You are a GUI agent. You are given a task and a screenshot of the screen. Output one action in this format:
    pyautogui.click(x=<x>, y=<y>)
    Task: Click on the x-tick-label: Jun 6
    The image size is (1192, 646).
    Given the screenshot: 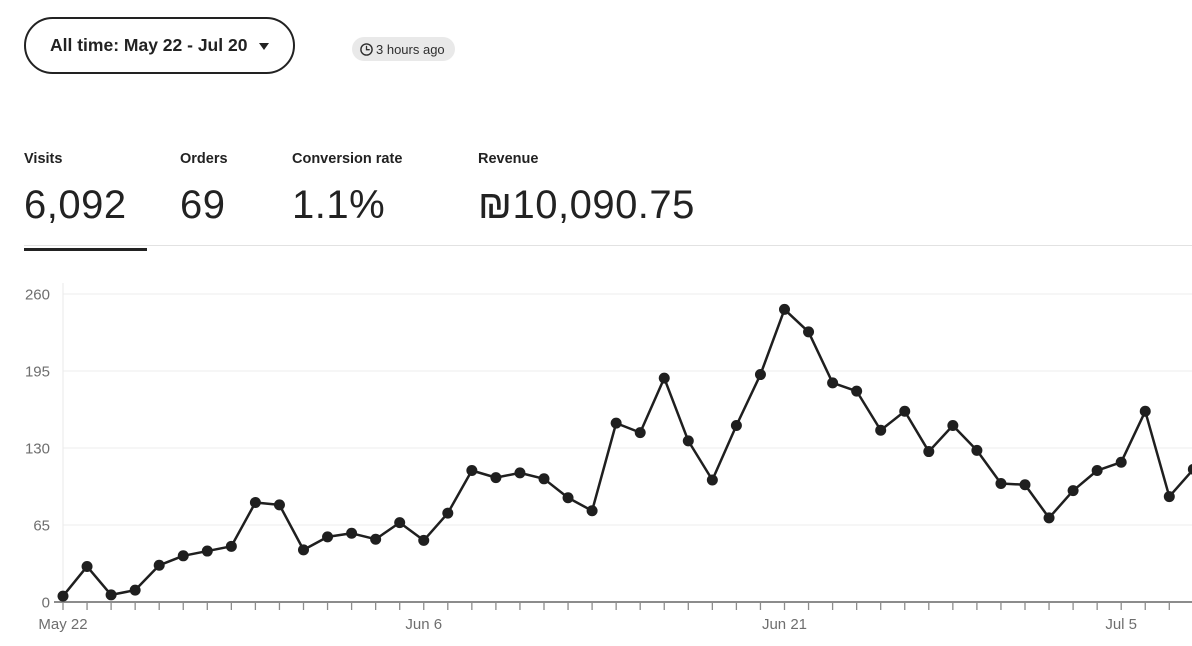 What is the action you would take?
    pyautogui.click(x=423, y=624)
    